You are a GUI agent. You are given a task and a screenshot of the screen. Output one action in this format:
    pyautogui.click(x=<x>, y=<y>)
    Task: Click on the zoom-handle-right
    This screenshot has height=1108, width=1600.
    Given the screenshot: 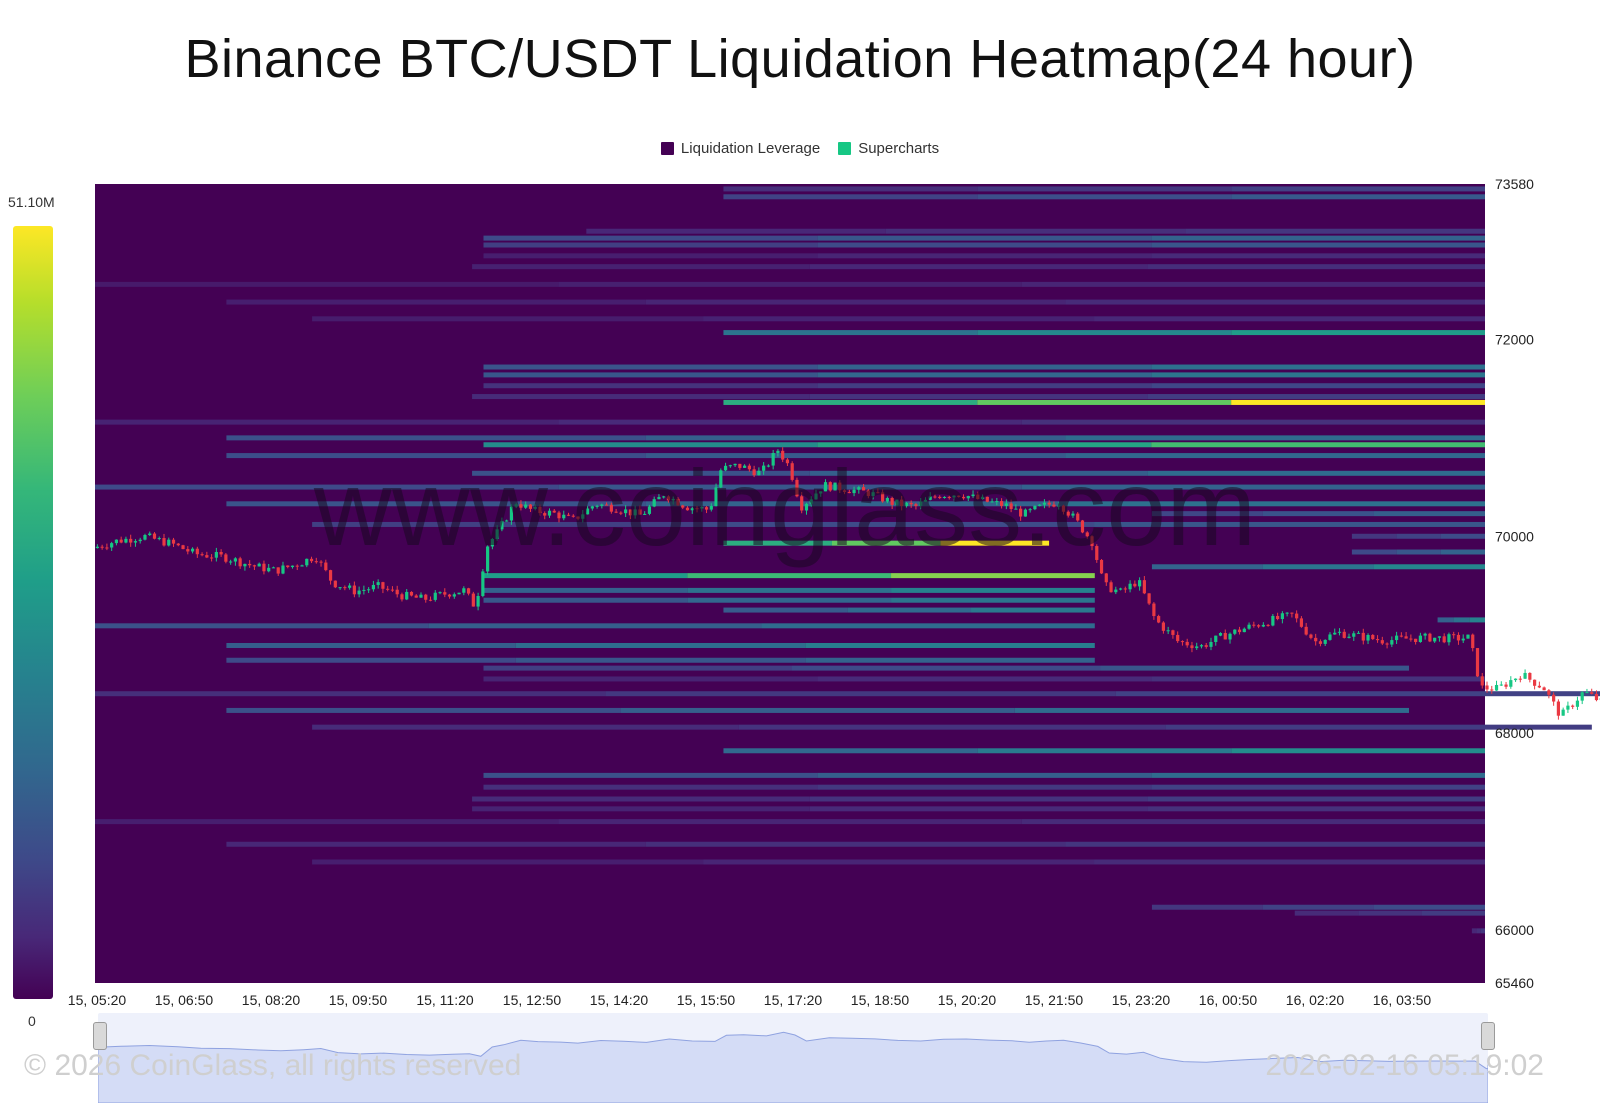 What is the action you would take?
    pyautogui.click(x=1488, y=1036)
    